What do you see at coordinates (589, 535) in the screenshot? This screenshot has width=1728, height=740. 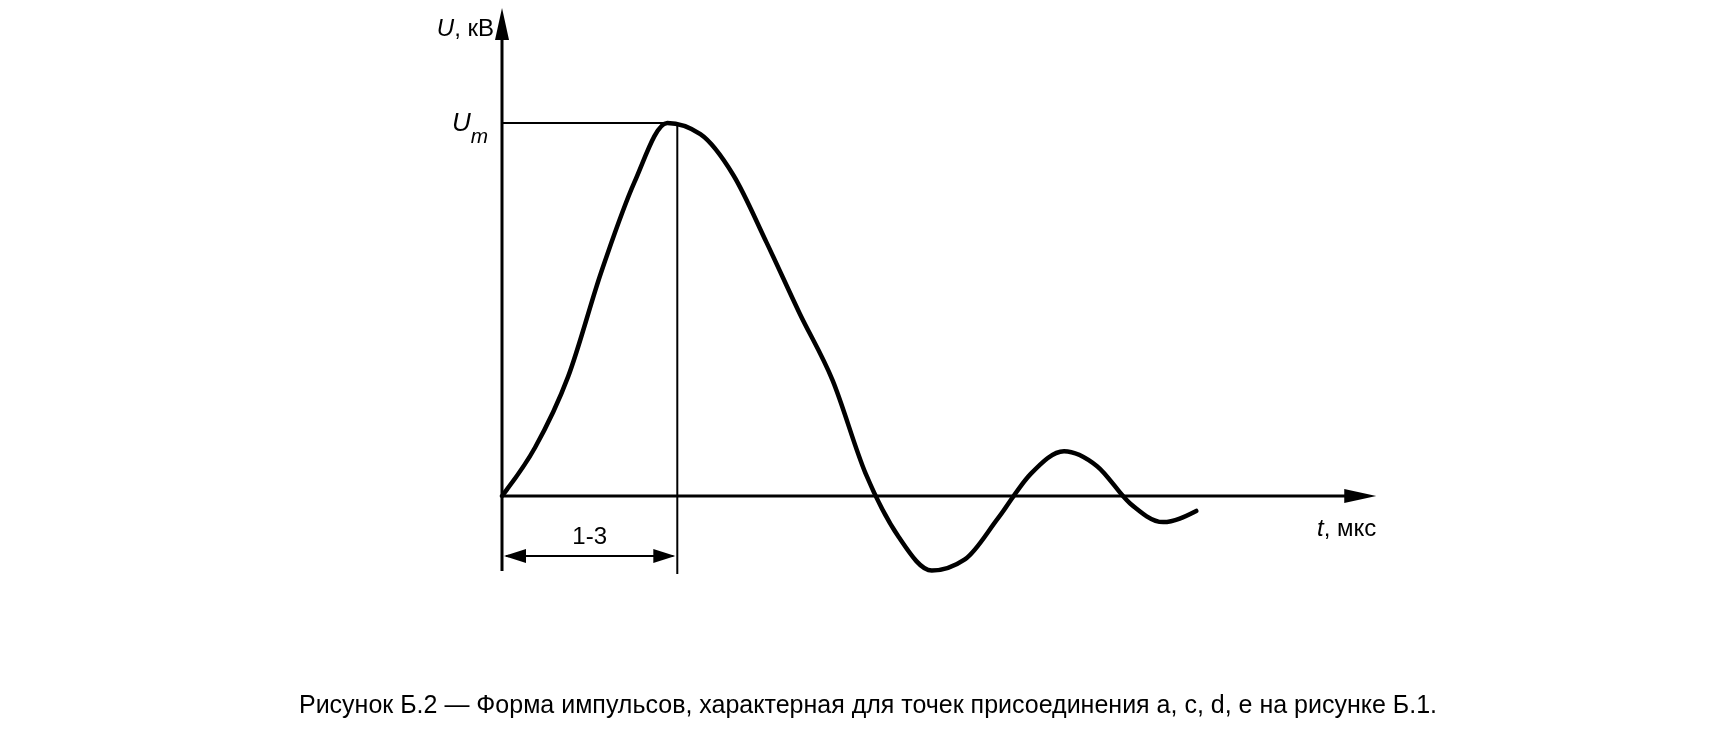 I see `annotation: 1-3` at bounding box center [589, 535].